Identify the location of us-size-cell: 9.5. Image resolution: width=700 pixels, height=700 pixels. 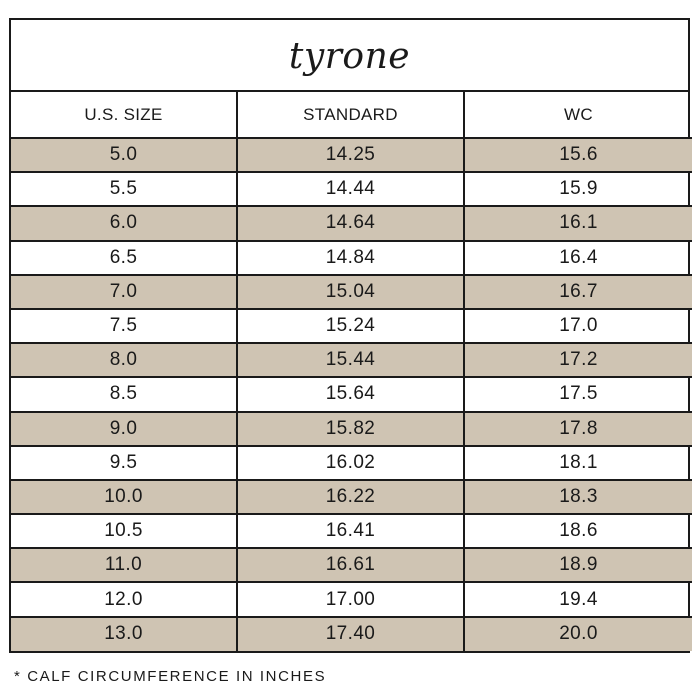
(124, 463).